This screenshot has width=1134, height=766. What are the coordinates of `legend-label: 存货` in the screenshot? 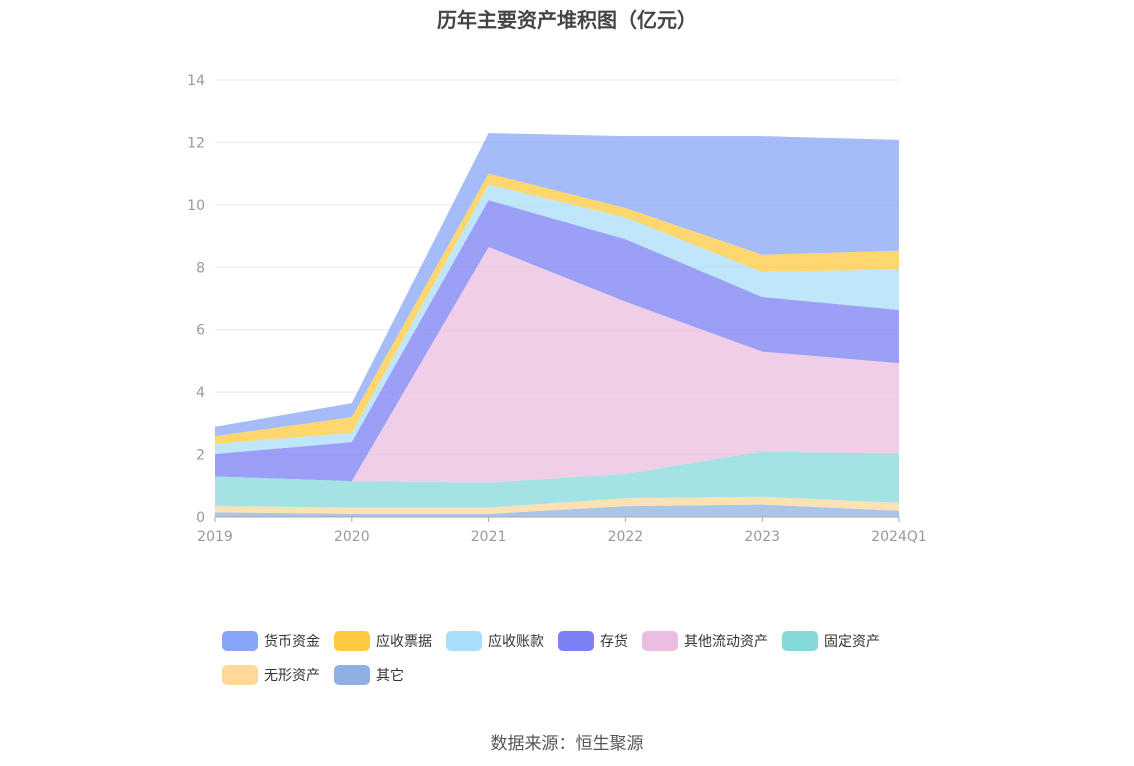 It's located at (614, 642).